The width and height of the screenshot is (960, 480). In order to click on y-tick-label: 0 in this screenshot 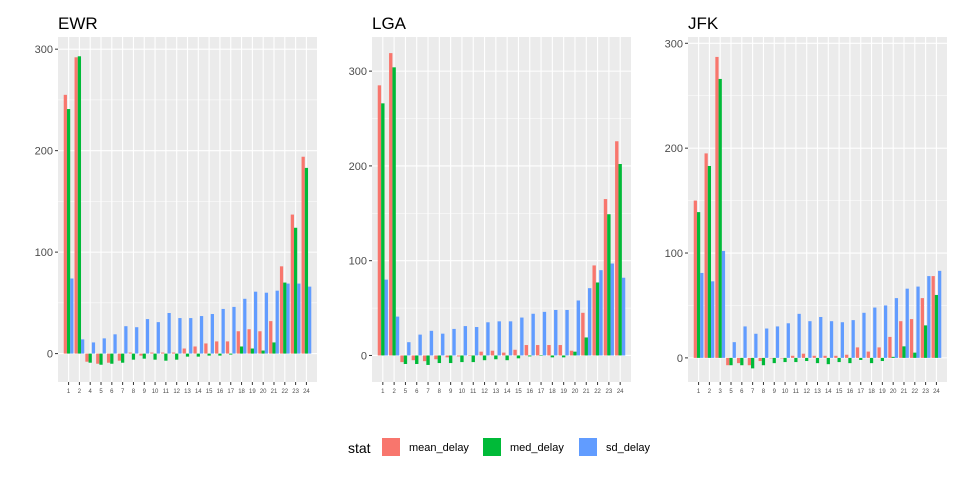, I will do `click(50, 355)`.